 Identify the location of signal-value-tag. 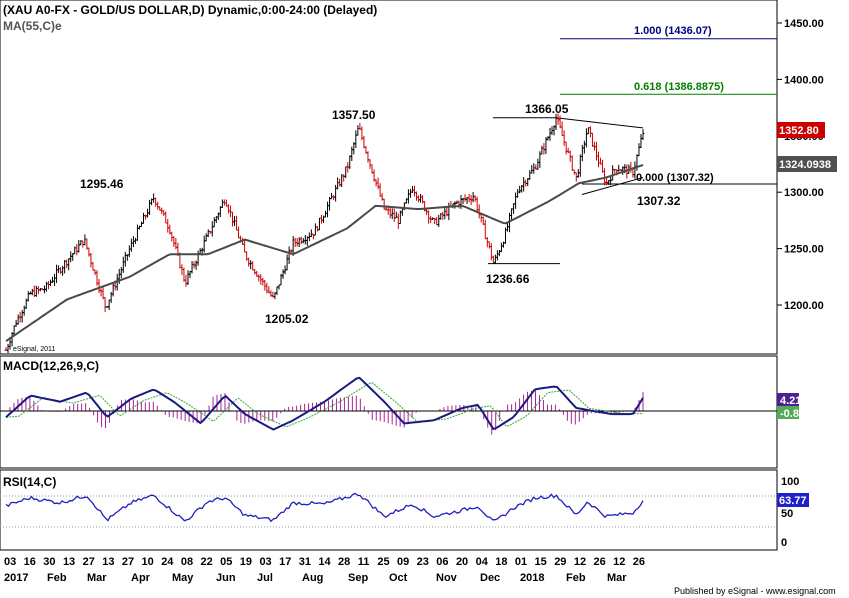
(788, 412).